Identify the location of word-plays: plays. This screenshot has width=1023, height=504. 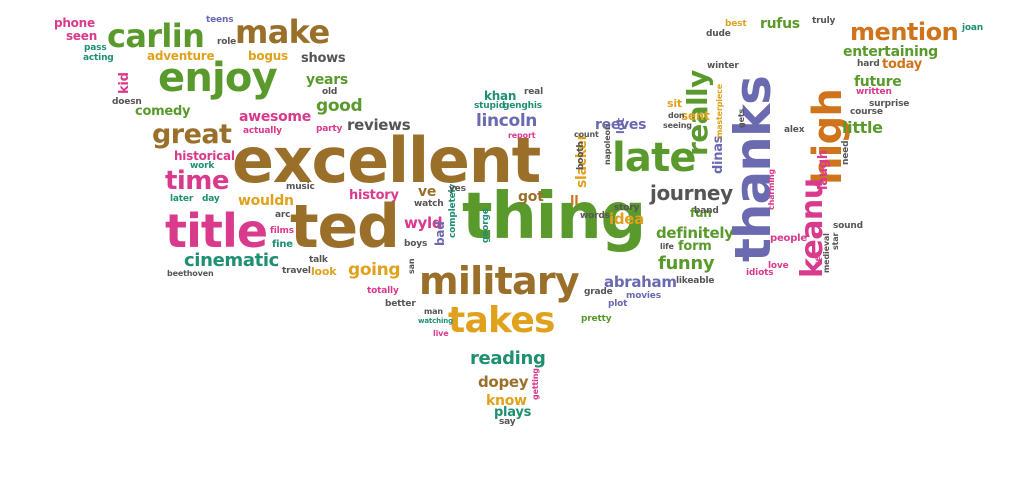
(513, 412).